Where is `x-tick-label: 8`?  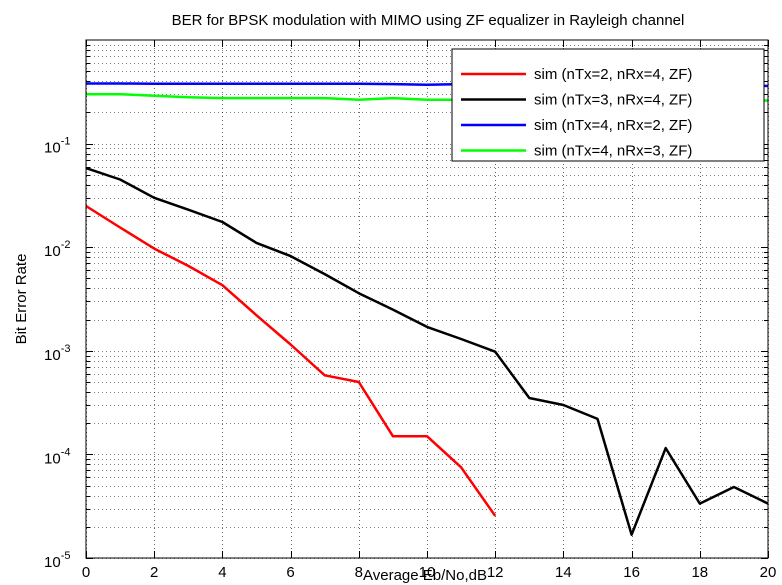
x-tick-label: 8 is located at coordinates (359, 572).